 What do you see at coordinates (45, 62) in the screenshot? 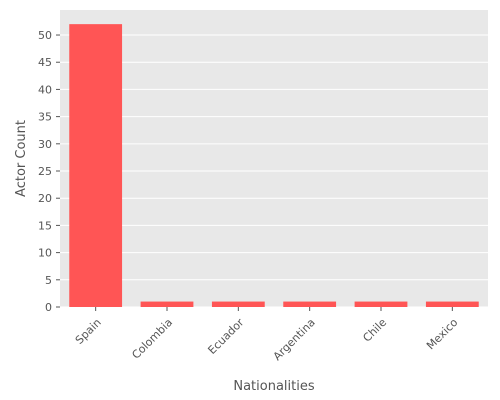
I see `y-tick-label: 45` at bounding box center [45, 62].